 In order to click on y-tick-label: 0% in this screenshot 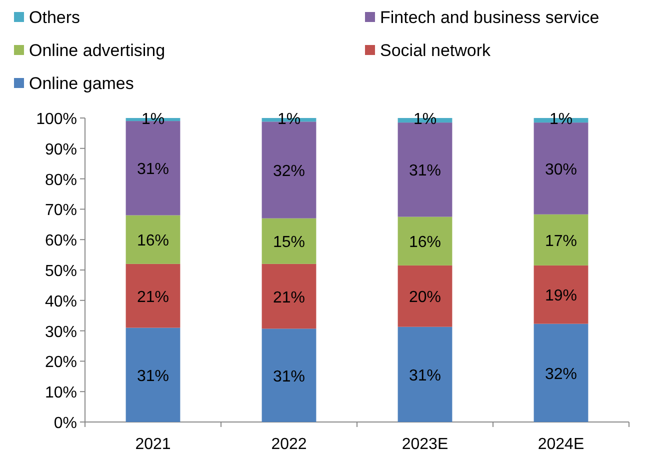, I will do `click(65, 423)`.